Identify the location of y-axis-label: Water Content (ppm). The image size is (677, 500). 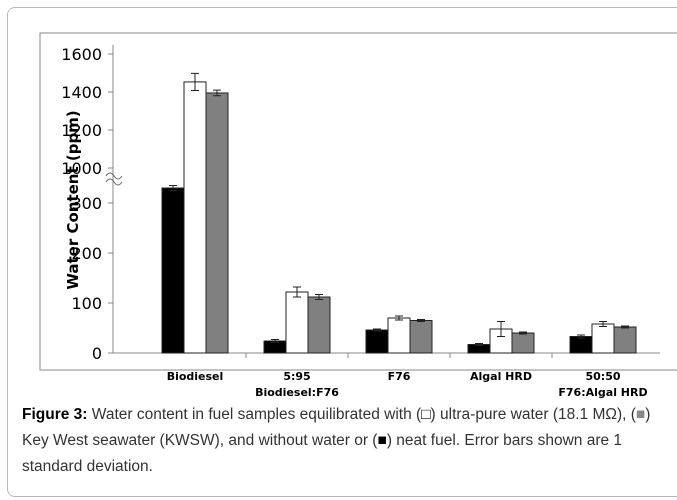
(73, 199).